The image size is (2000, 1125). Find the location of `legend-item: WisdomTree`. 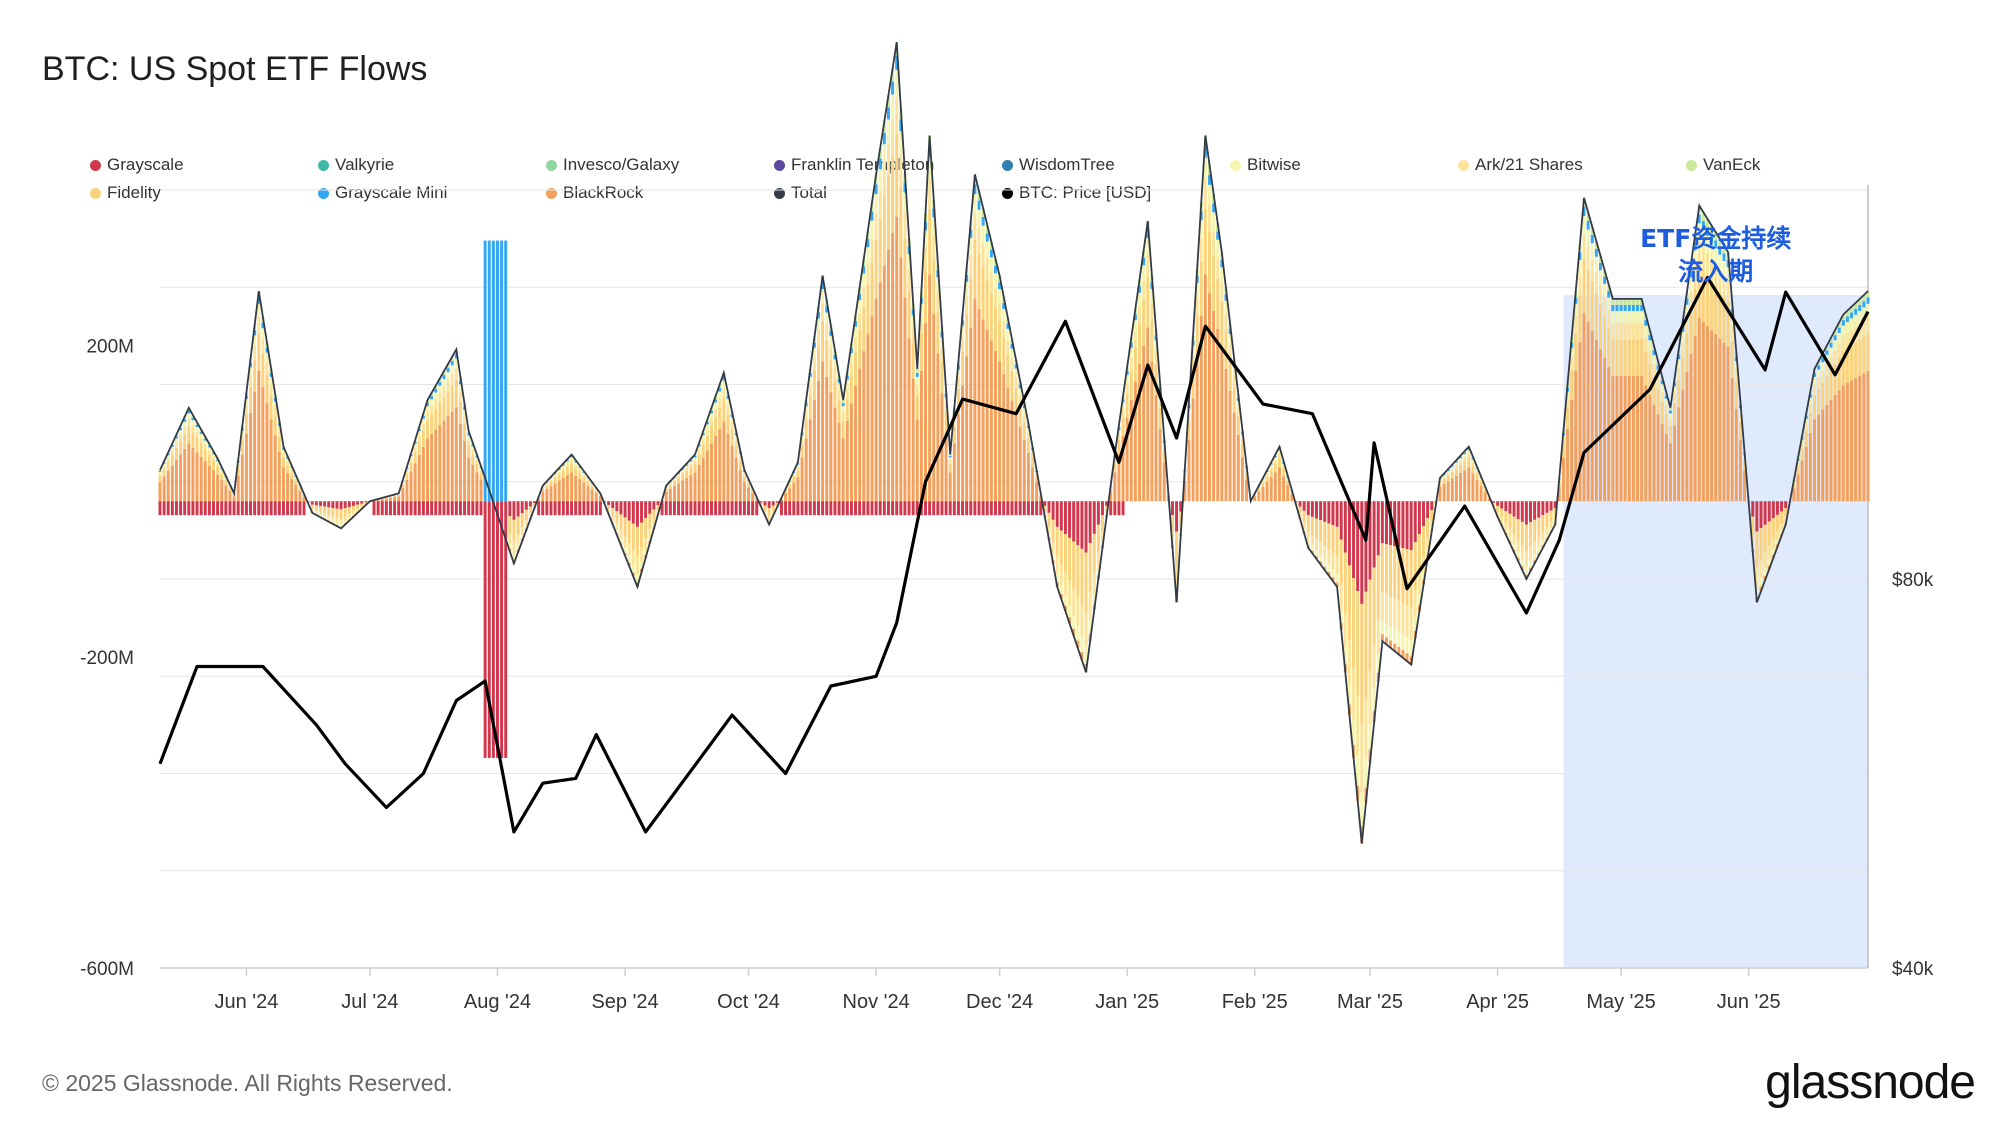

legend-item: WisdomTree is located at coordinates (1058, 165).